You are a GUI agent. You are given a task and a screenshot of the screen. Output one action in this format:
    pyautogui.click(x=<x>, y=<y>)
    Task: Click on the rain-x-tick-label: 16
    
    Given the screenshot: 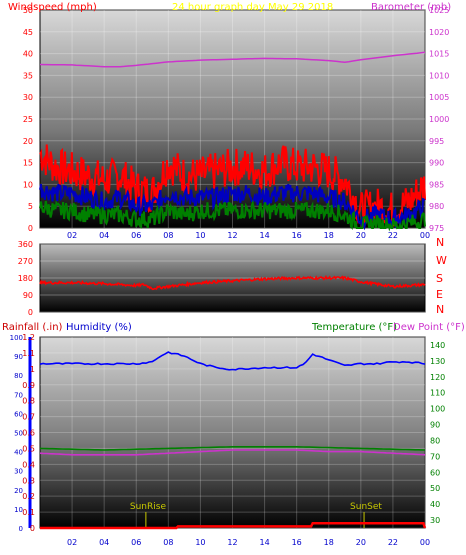 What is the action you would take?
    pyautogui.click(x=297, y=542)
    